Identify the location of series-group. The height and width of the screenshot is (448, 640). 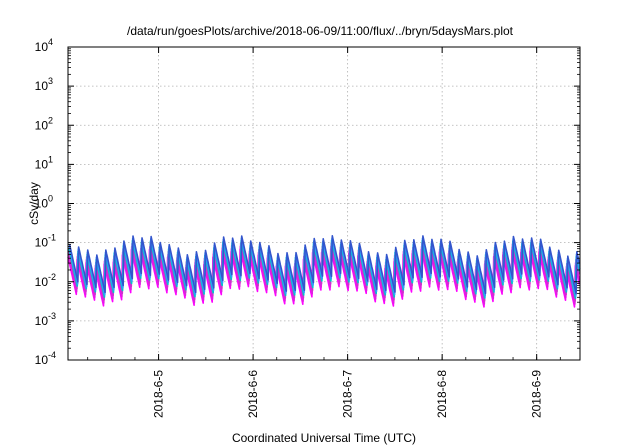
(324, 271).